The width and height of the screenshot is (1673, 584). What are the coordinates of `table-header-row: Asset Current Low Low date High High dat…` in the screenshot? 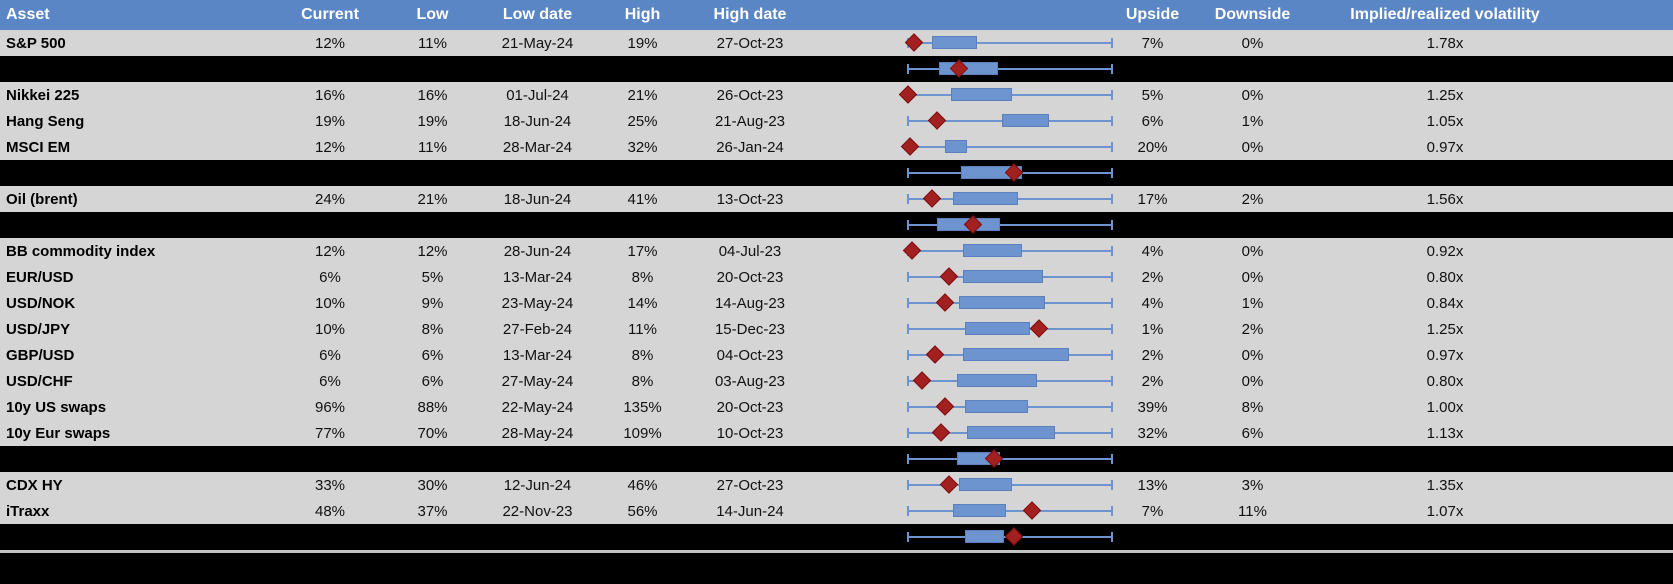 It's located at (836, 15).